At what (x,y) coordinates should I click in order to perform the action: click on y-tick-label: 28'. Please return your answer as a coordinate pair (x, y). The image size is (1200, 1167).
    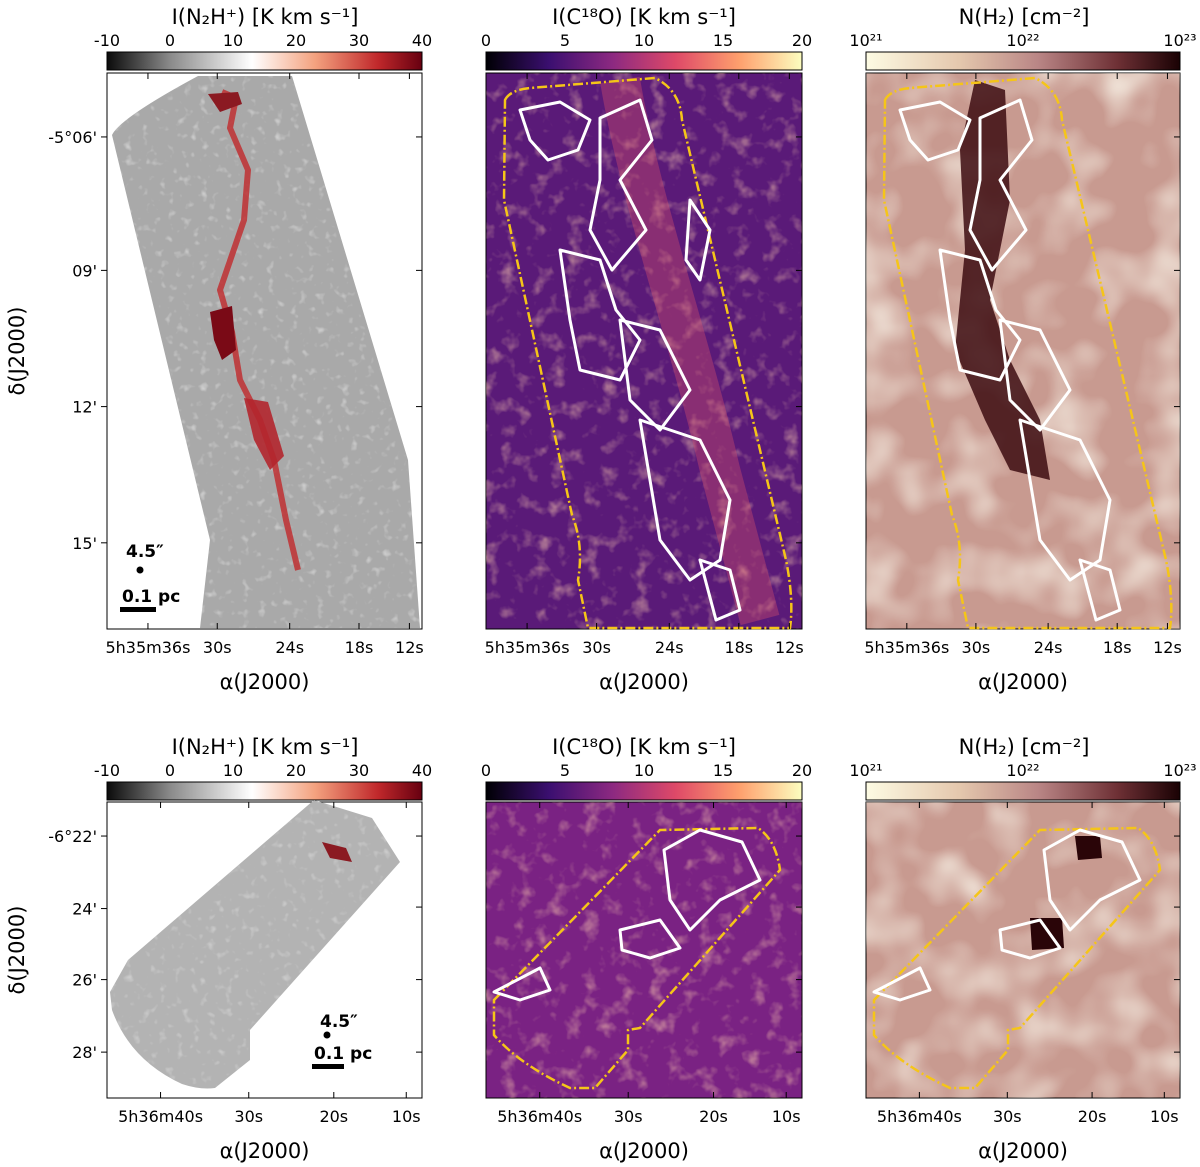
    Looking at the image, I should click on (84, 1052).